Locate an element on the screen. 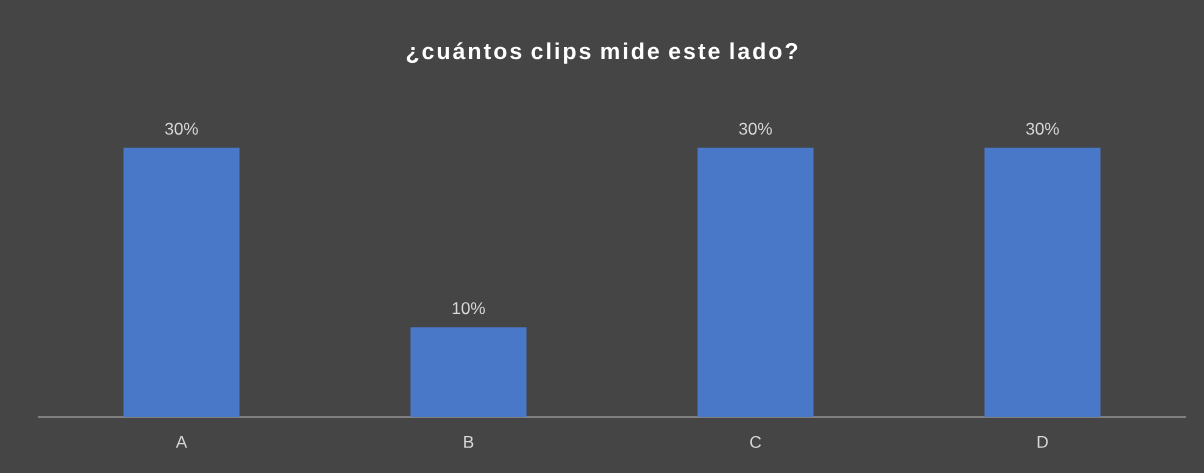  x-tick-label: B is located at coordinates (469, 442).